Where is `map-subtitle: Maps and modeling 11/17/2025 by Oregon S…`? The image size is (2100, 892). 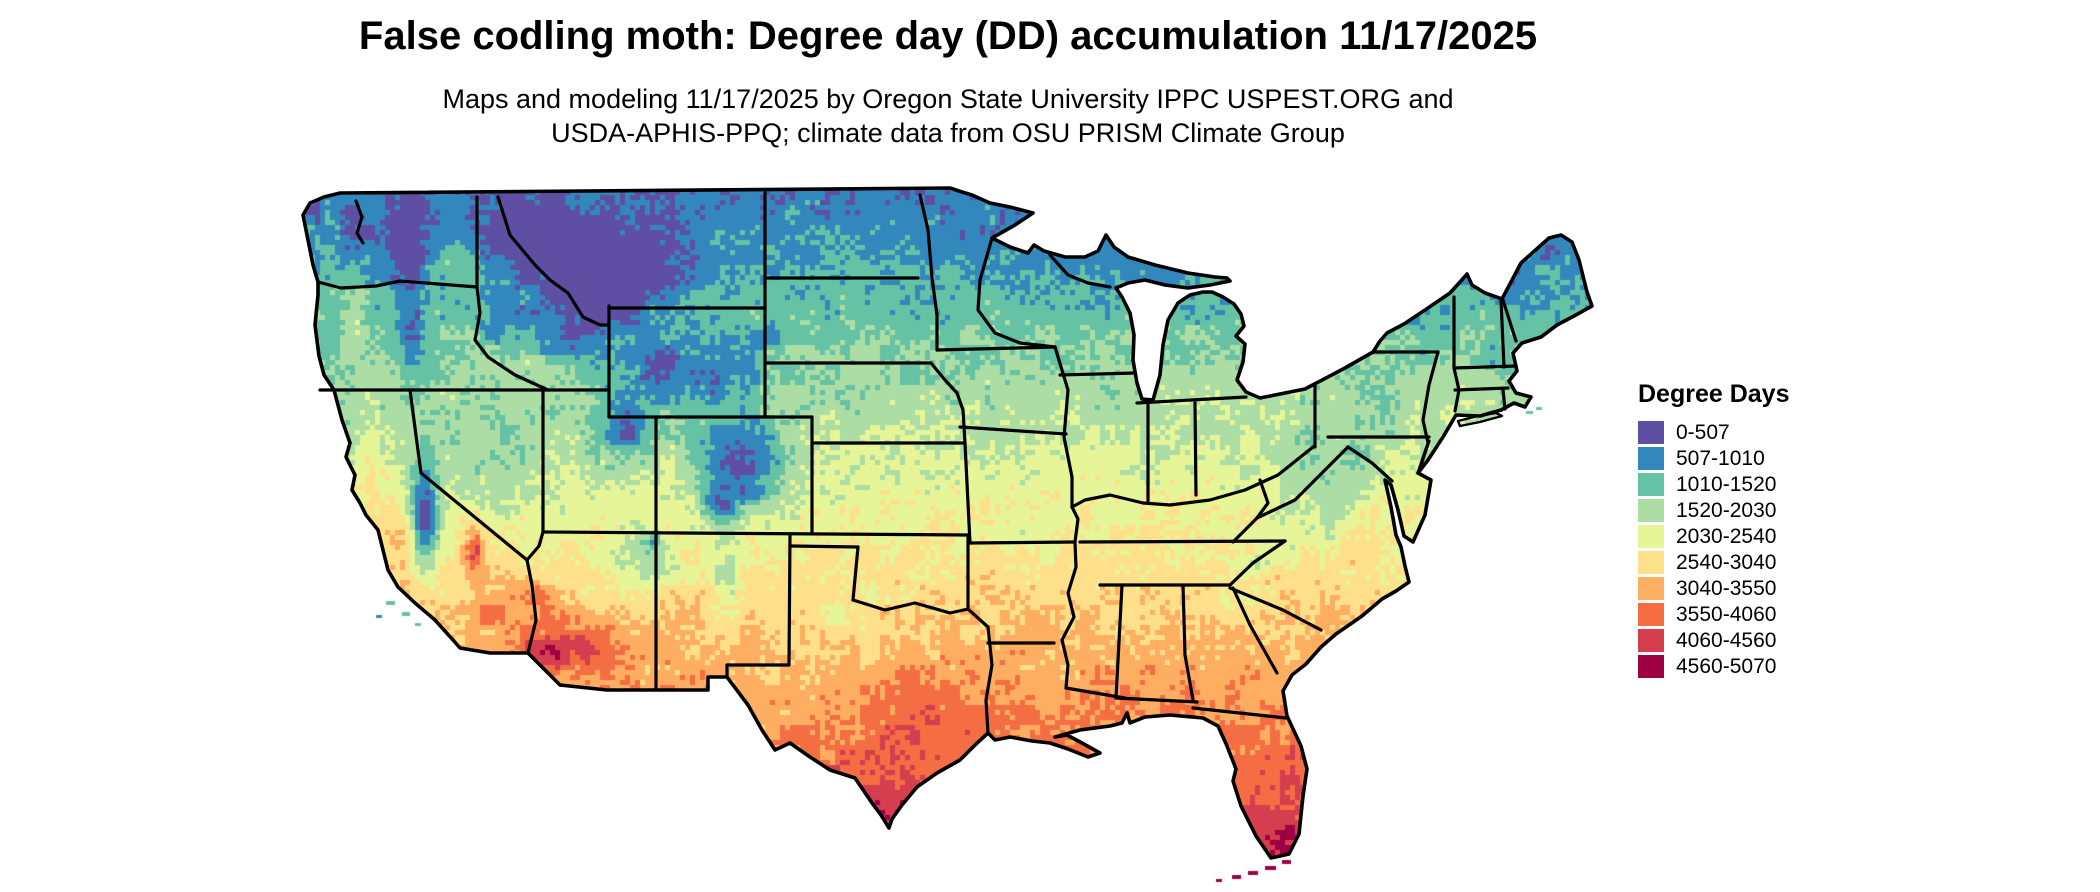
map-subtitle: Maps and modeling 11/17/2025 by Oregon S… is located at coordinates (948, 116).